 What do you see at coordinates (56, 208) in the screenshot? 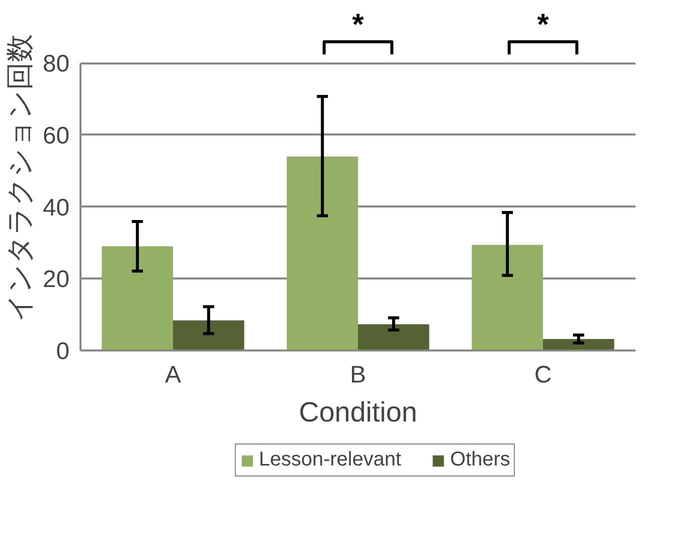
I see `y-tick-label: 40` at bounding box center [56, 208].